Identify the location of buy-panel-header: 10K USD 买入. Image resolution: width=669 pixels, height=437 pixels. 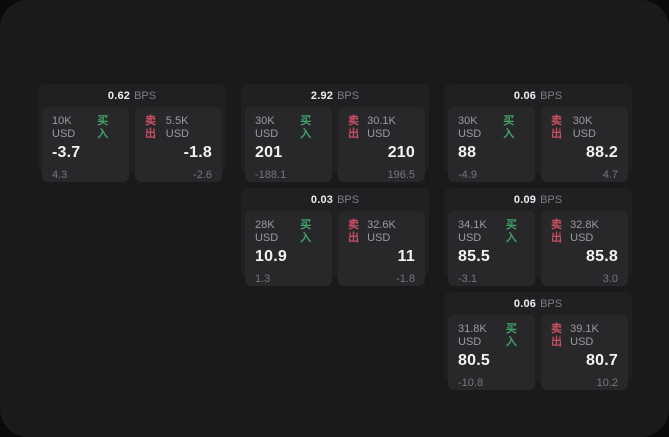
(85, 128).